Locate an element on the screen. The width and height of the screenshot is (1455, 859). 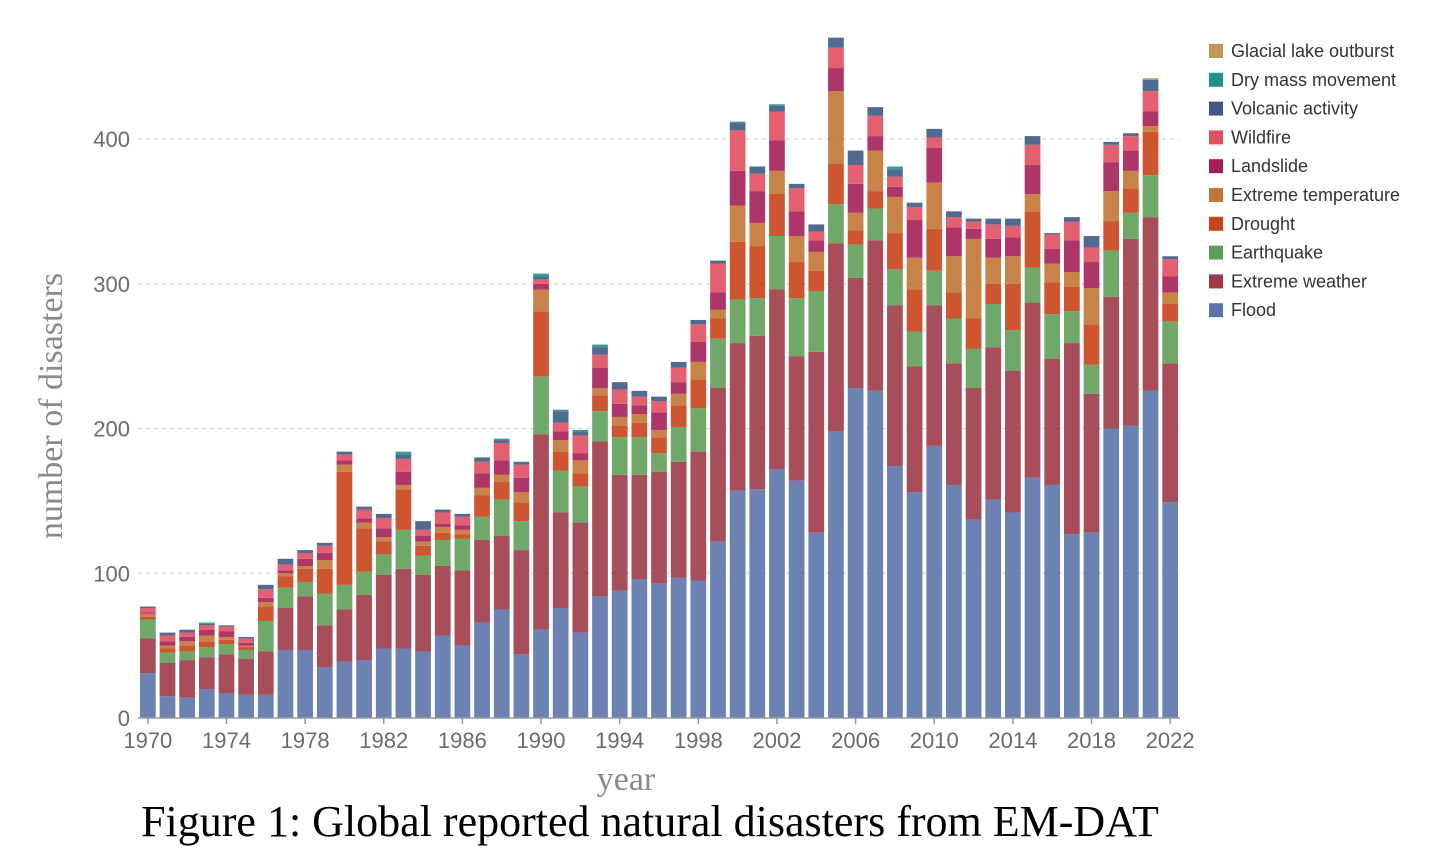
legend-label: Extreme weather is located at coordinates (1299, 281).